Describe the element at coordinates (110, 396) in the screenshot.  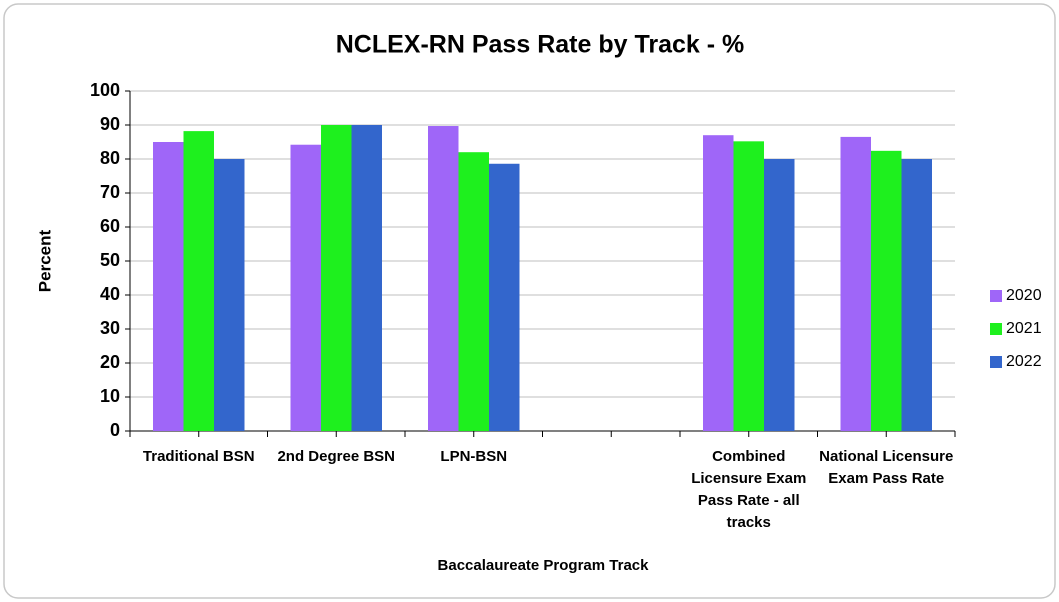
I see `y-tick-label: 10` at that location.